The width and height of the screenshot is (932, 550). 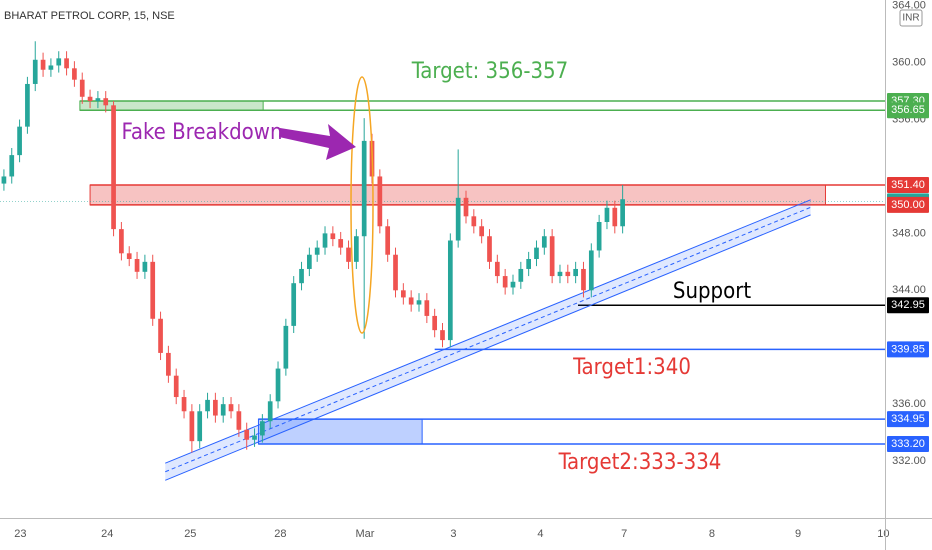 What do you see at coordinates (624, 534) in the screenshot?
I see `x-tick-label: 7` at bounding box center [624, 534].